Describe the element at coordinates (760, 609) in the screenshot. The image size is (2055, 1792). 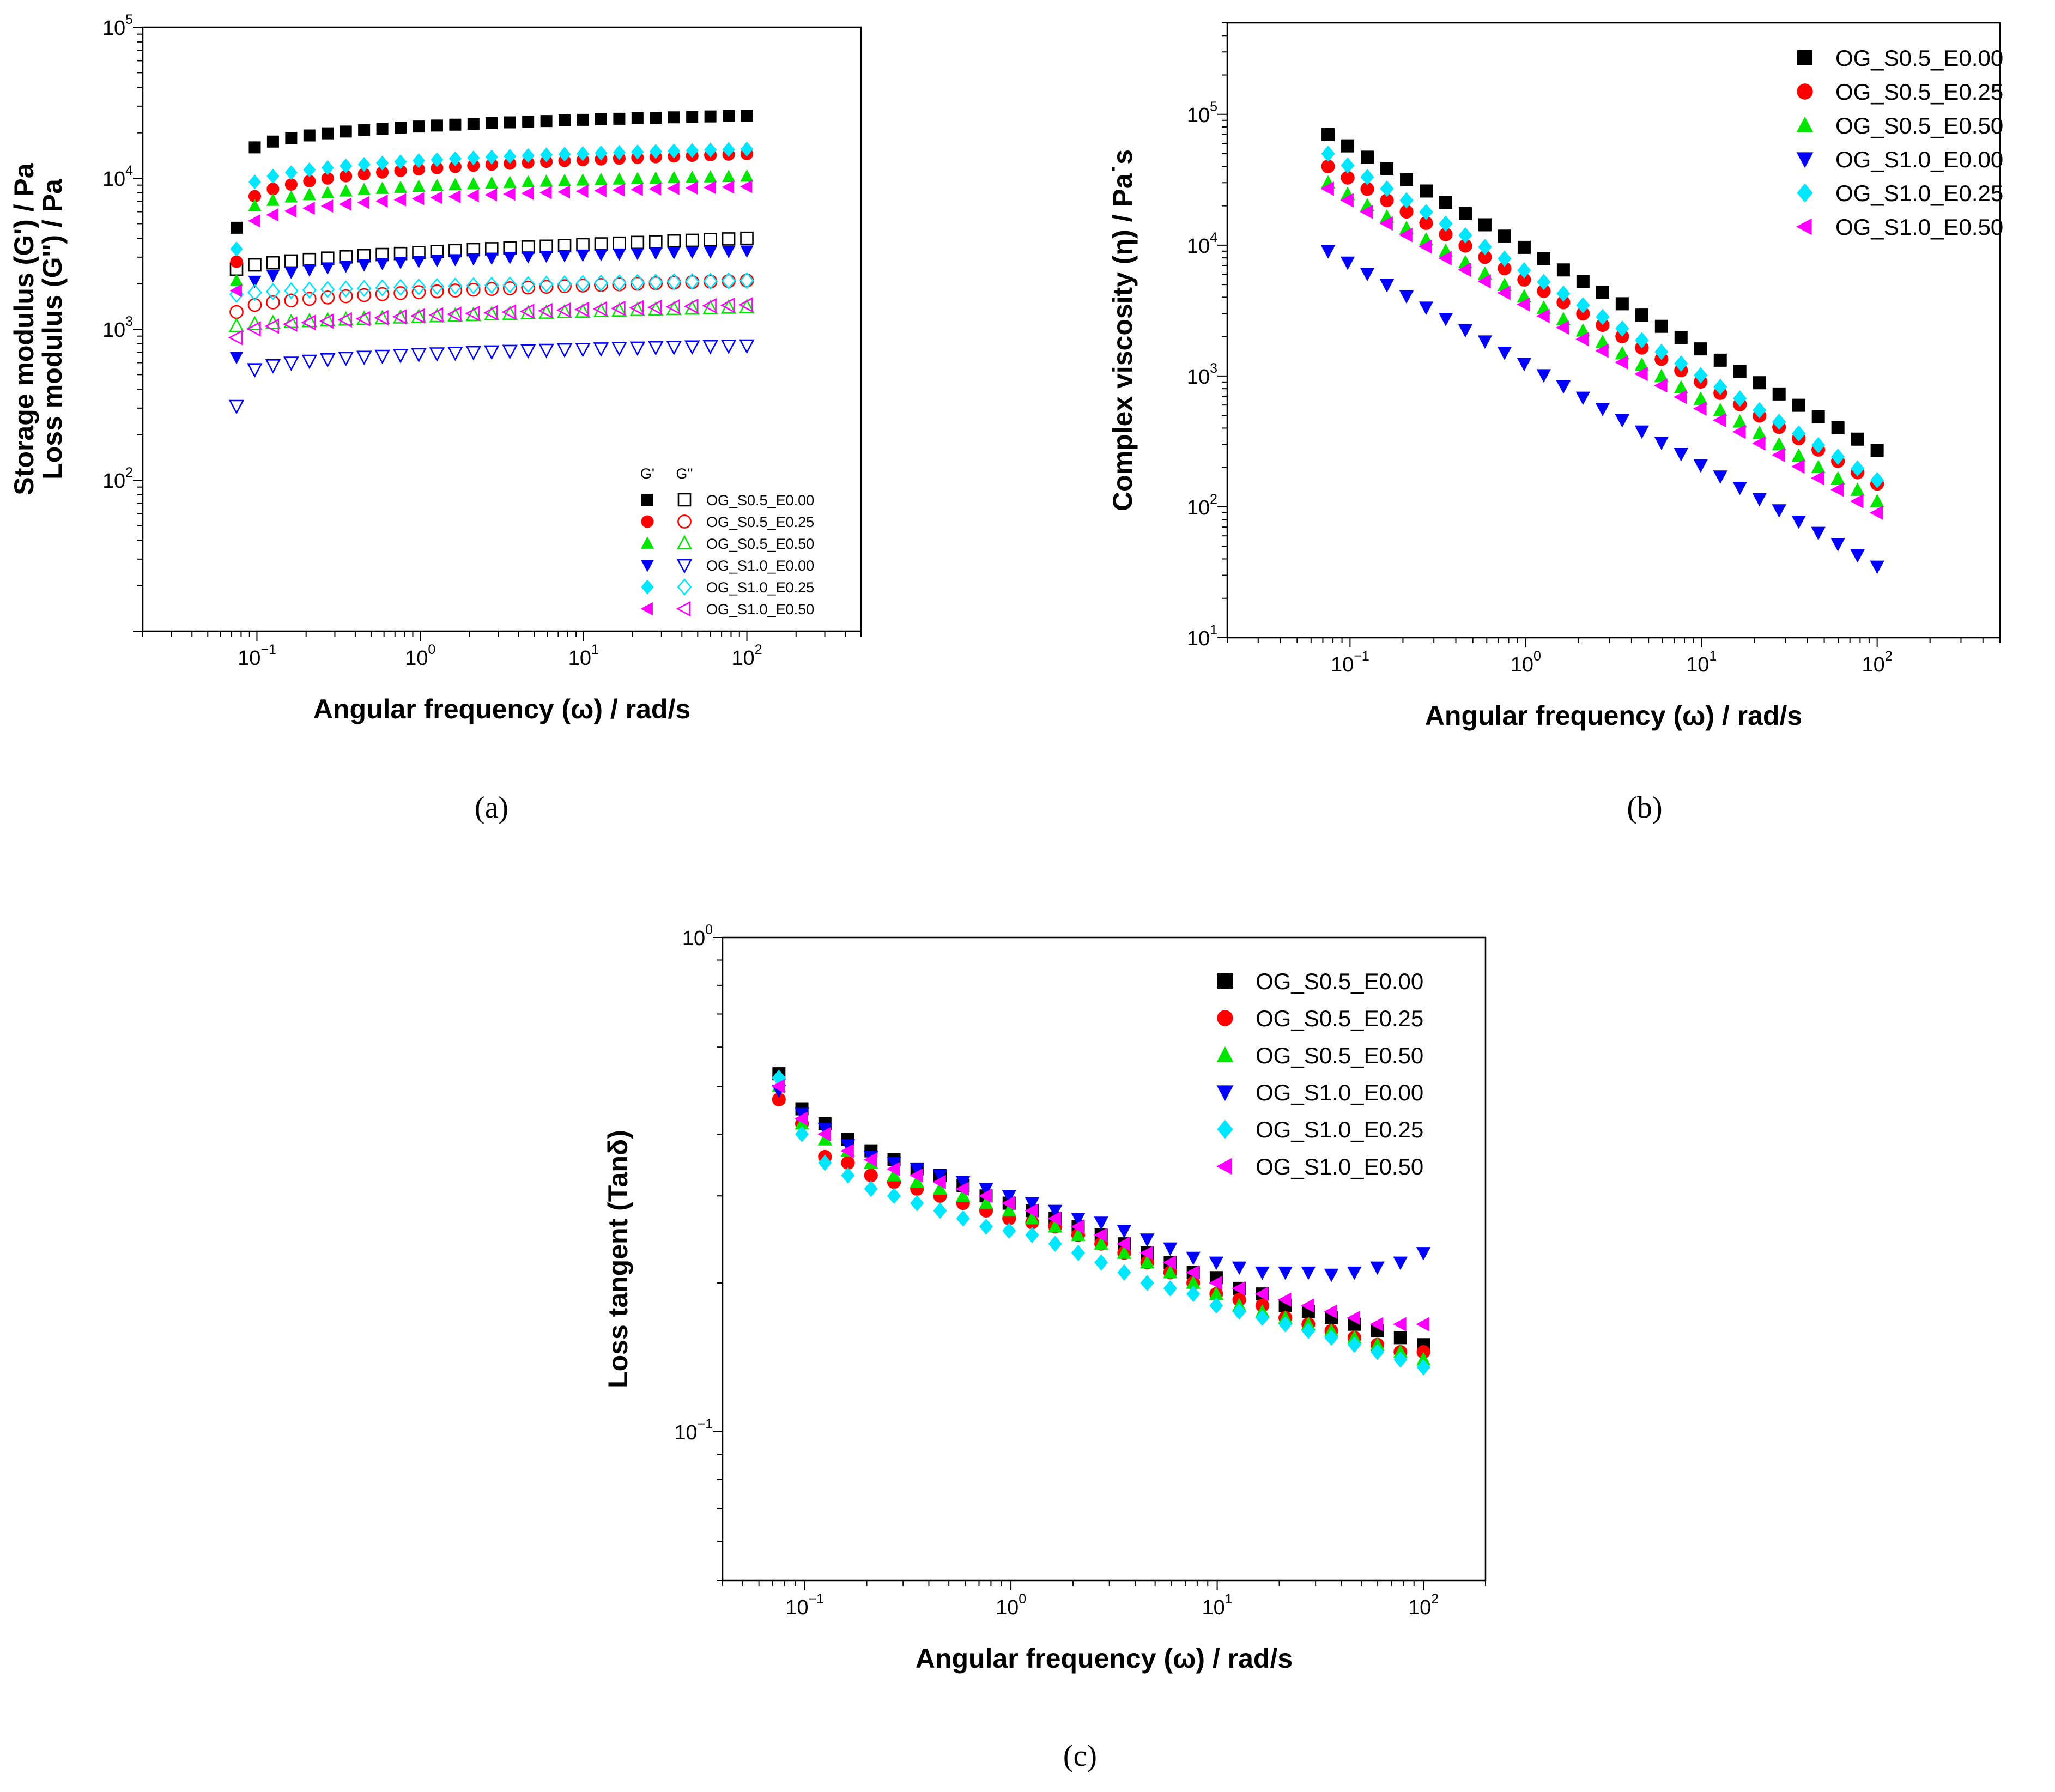
I see `legend-label: OG_S1.0_E0.50` at that location.